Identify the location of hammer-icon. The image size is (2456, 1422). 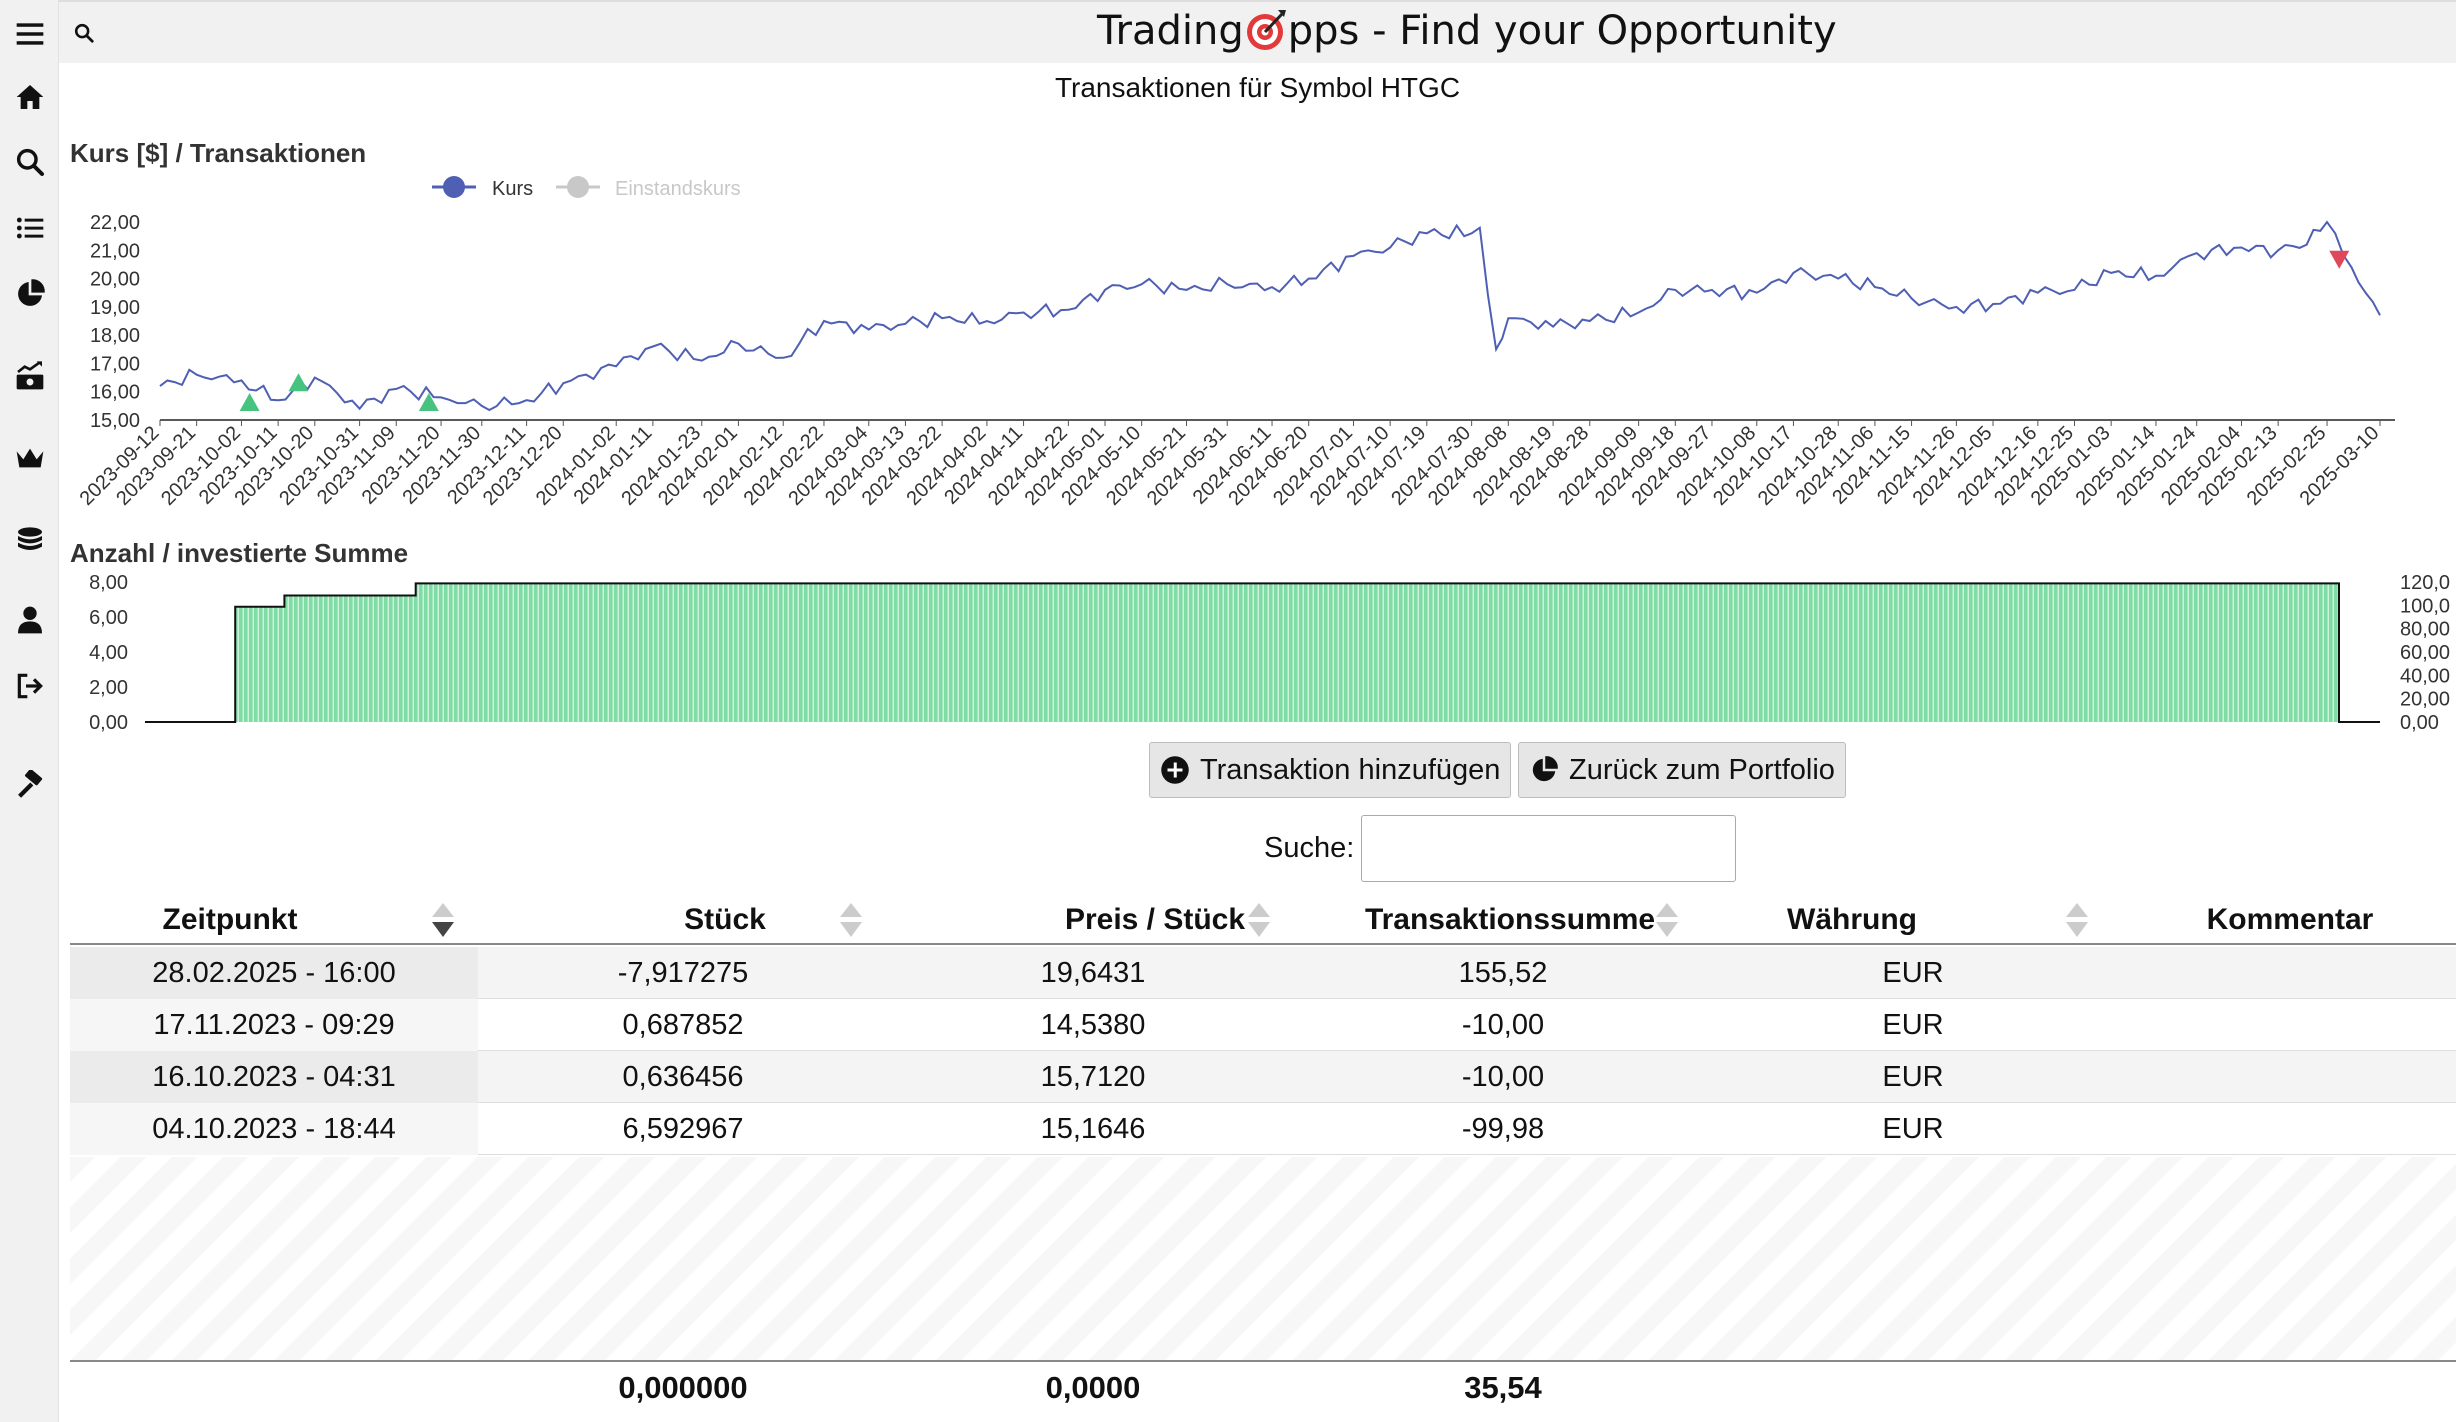
(30, 786).